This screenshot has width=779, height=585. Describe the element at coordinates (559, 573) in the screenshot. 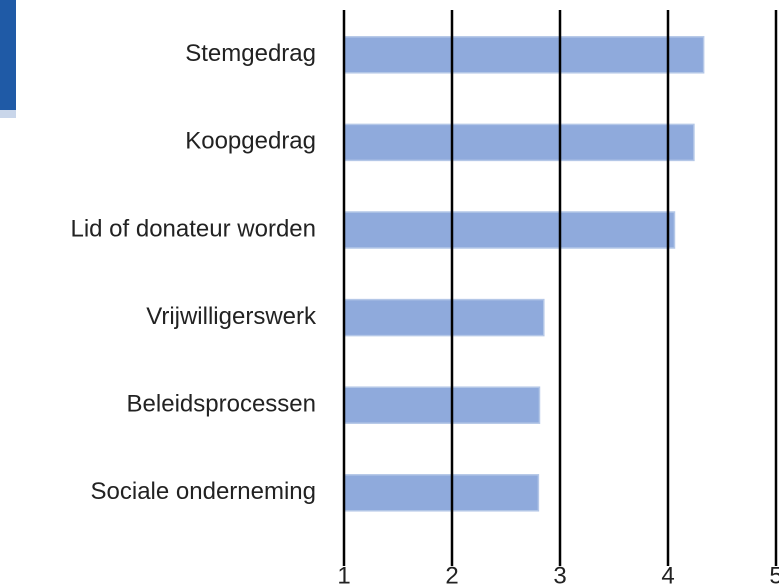

I see `x-tick-label: 3` at that location.